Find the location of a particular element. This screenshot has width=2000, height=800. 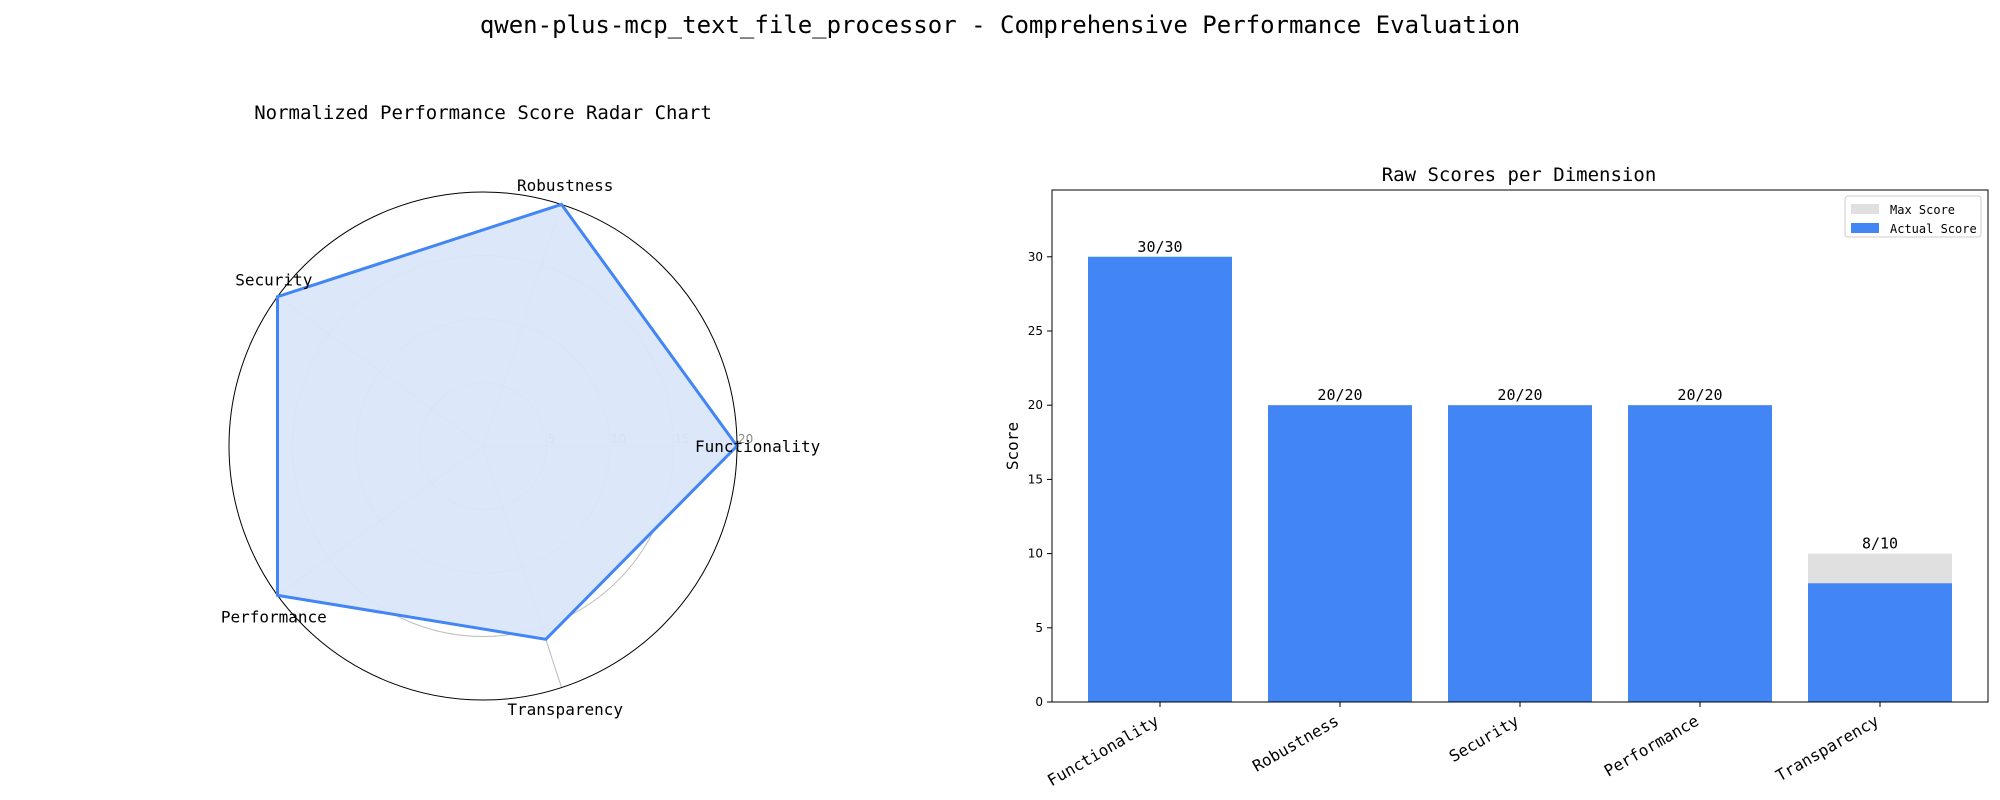

radar-series-fill is located at coordinates (507, 422).